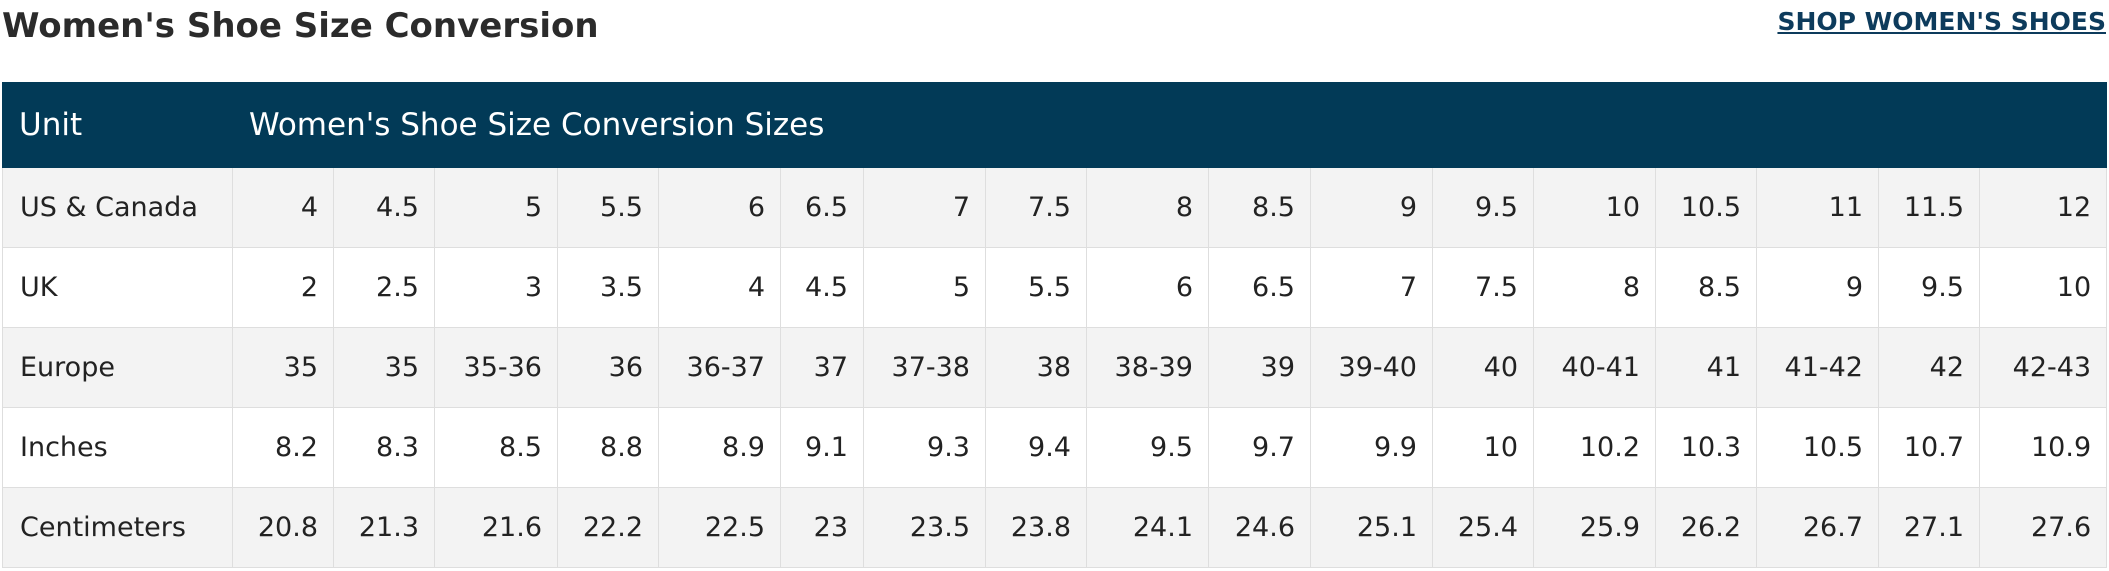  Describe the element at coordinates (1483, 367) in the screenshot. I see `size-cell: 40` at that location.